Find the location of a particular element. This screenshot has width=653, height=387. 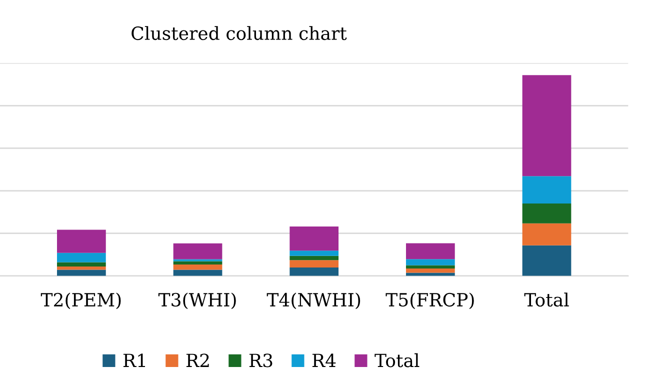

x-tick-label: T2(PEM) is located at coordinates (80, 301).